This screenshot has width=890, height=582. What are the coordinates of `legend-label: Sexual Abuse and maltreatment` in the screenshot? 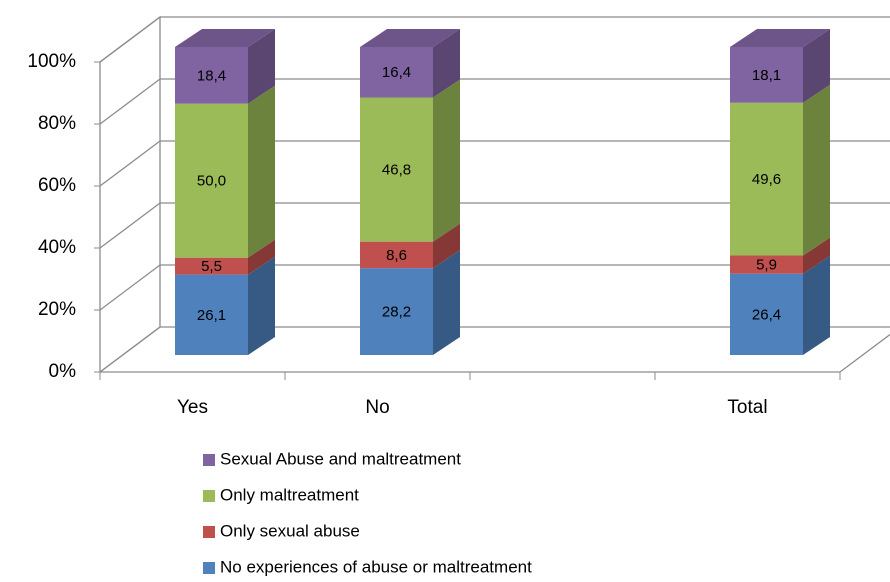 It's located at (340, 458).